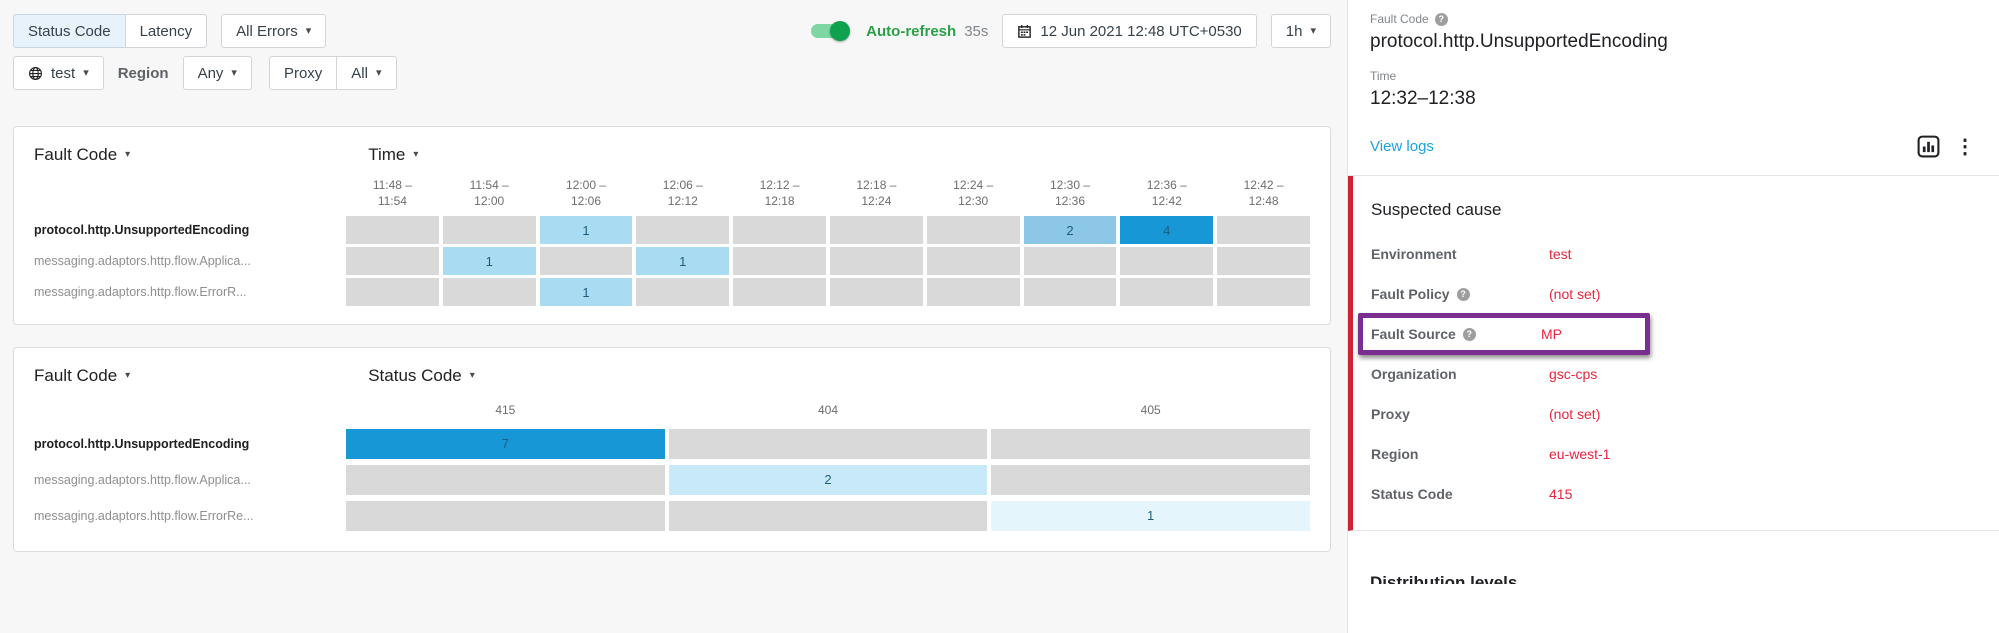  I want to click on proxy-dropdown: All ▾, so click(366, 73).